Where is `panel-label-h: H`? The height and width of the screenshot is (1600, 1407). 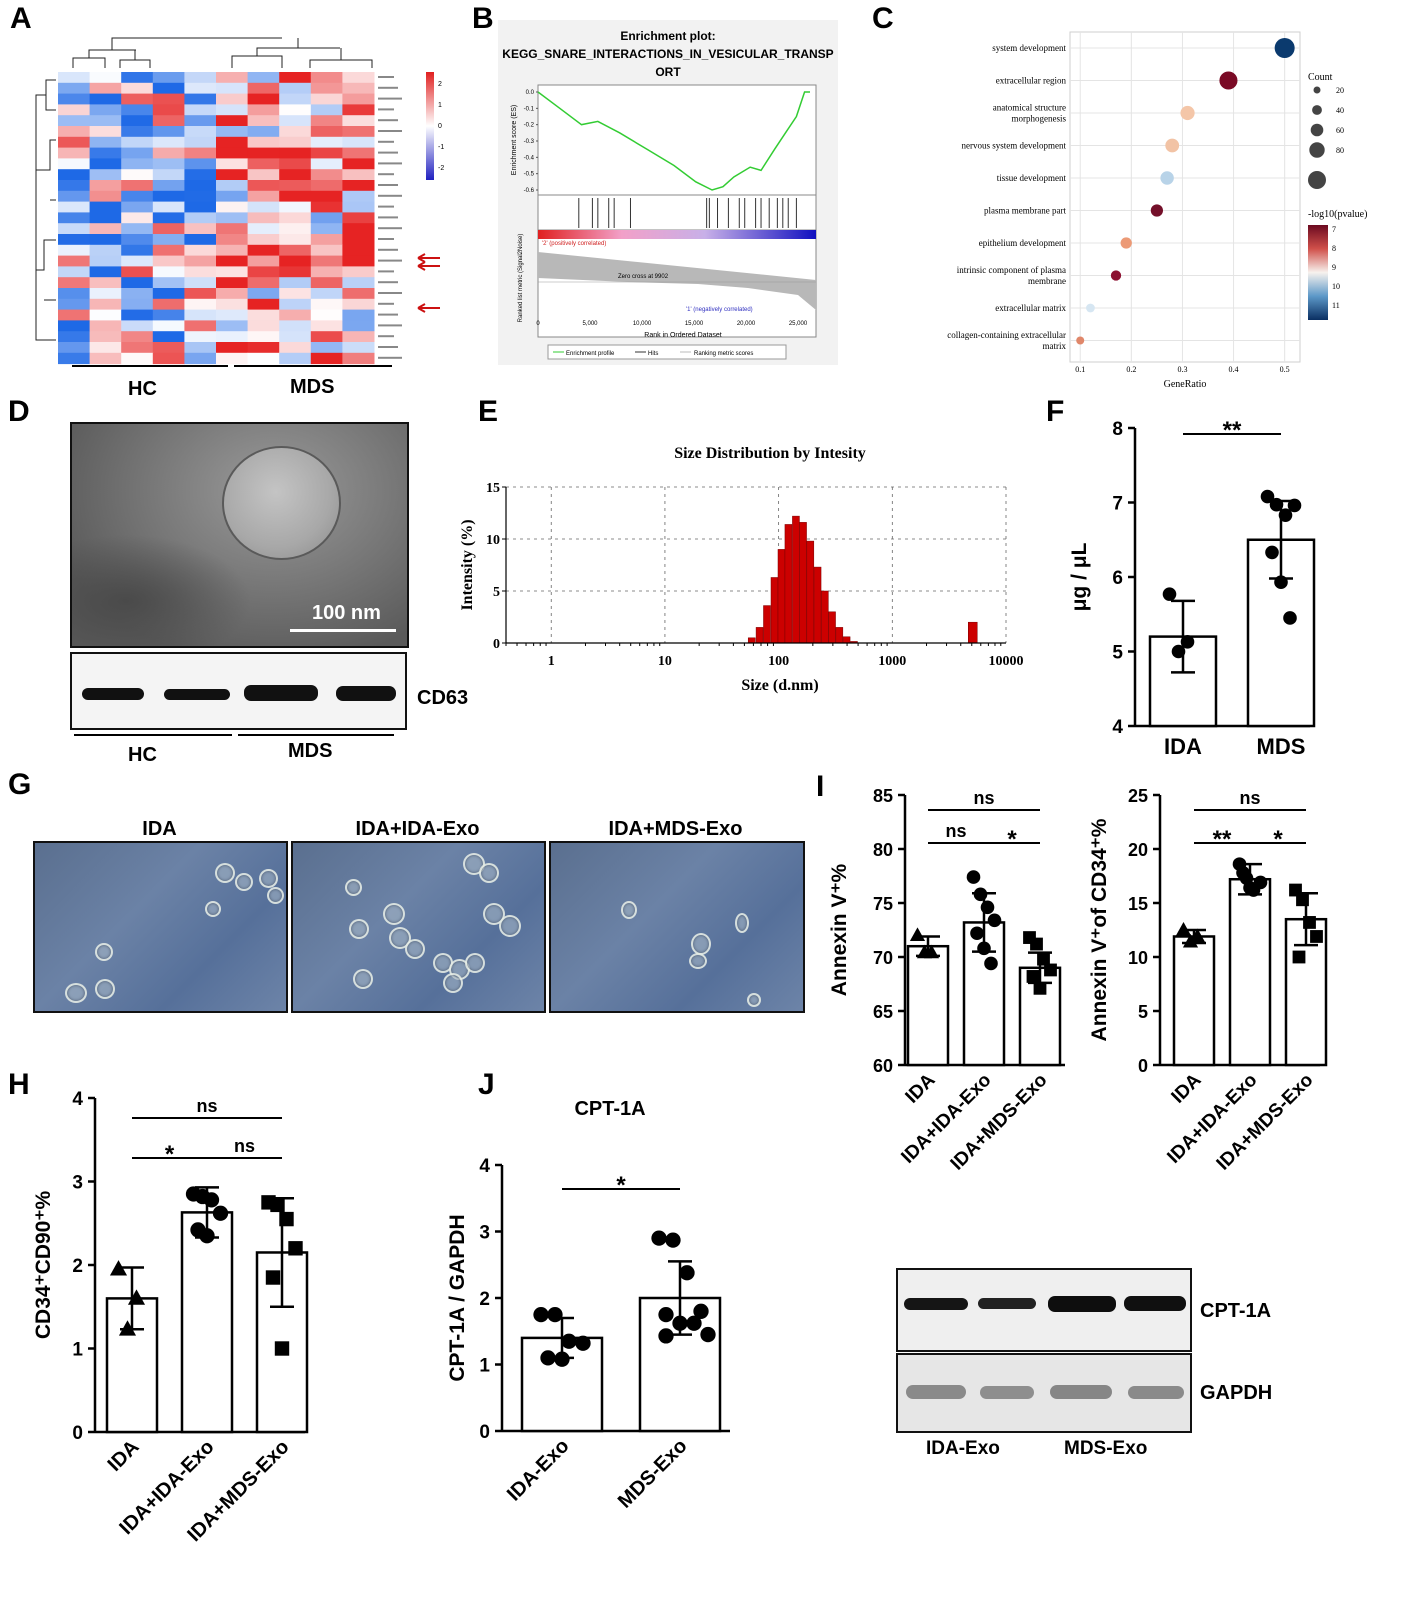 panel-label-h: H is located at coordinates (19, 1084).